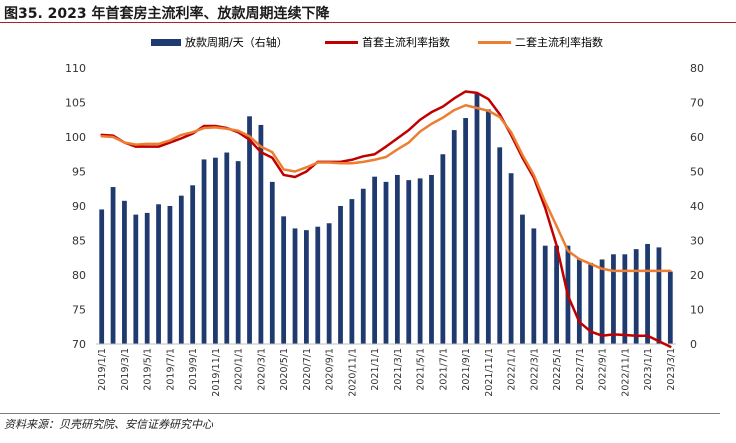  I want to click on x-axis-tick-label: 2019/1/1, so click(102, 369).